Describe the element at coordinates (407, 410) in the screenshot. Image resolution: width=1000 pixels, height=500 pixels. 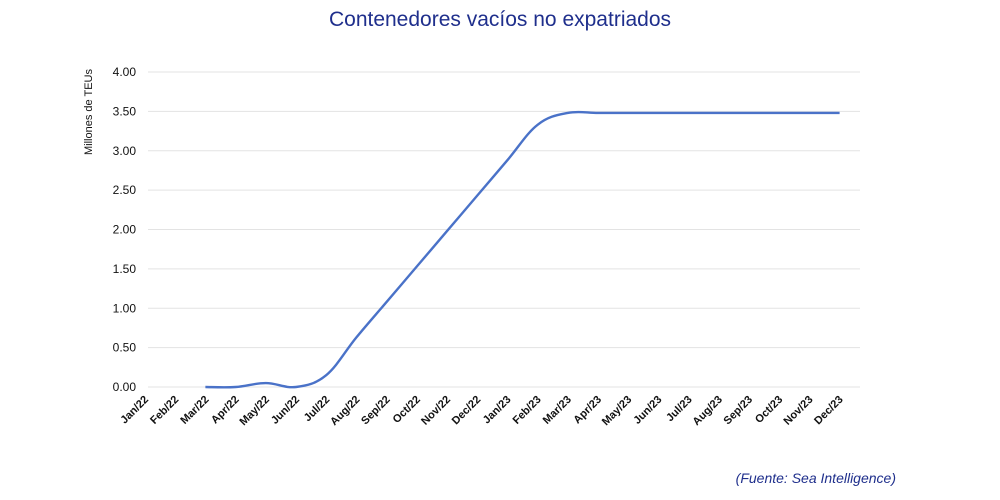
I see `x-tick-label: Oct/22` at that location.